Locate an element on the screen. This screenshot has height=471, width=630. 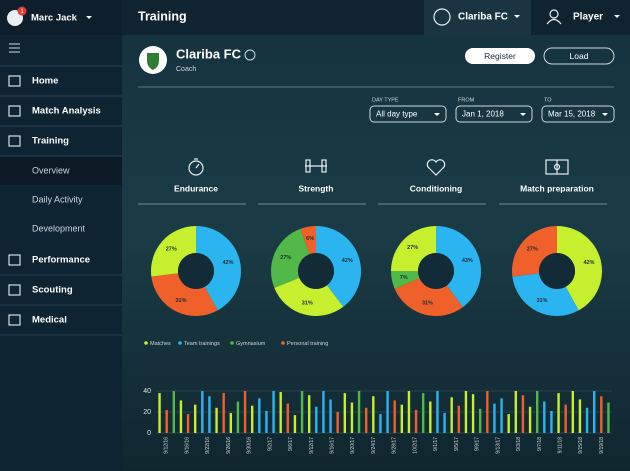
x-tick-label: 9/7/18 is located at coordinates (540, 444).